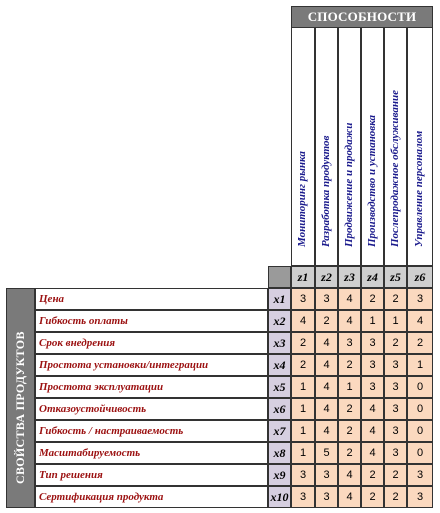 The image size is (440, 513). I want to click on capability-code: z1, so click(303, 277).